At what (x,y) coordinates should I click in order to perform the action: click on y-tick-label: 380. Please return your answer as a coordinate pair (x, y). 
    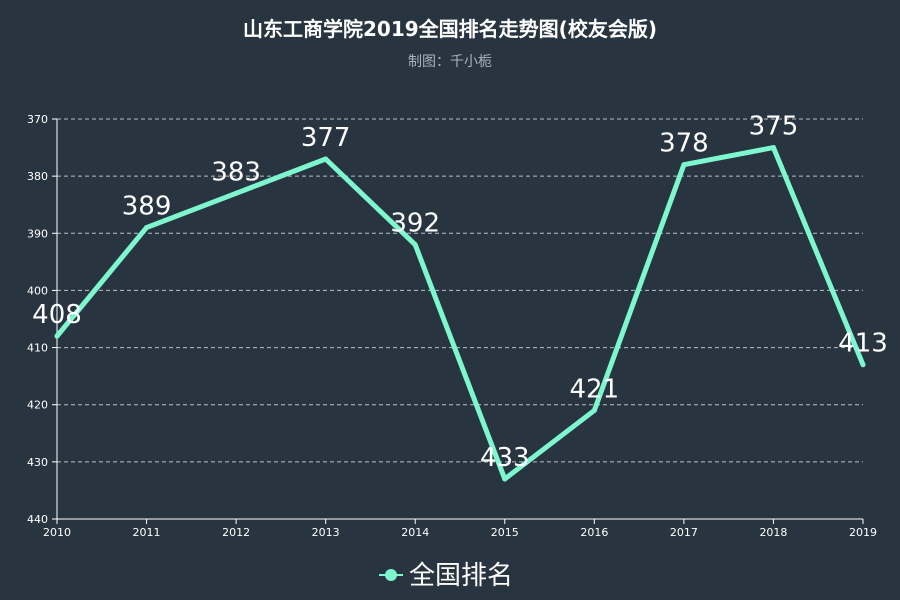
    Looking at the image, I should click on (37, 176).